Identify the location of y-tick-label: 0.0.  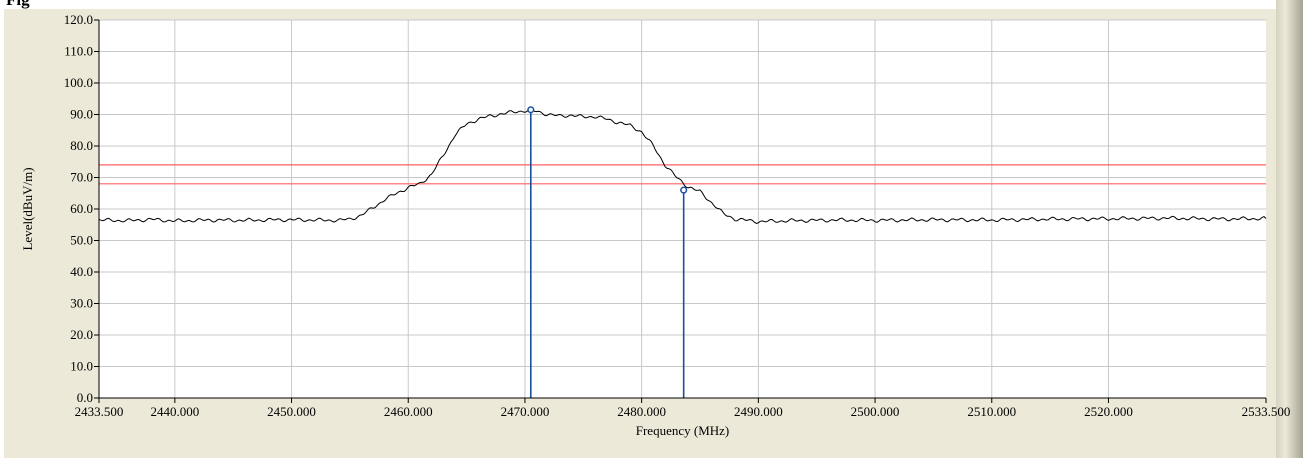
(85, 397).